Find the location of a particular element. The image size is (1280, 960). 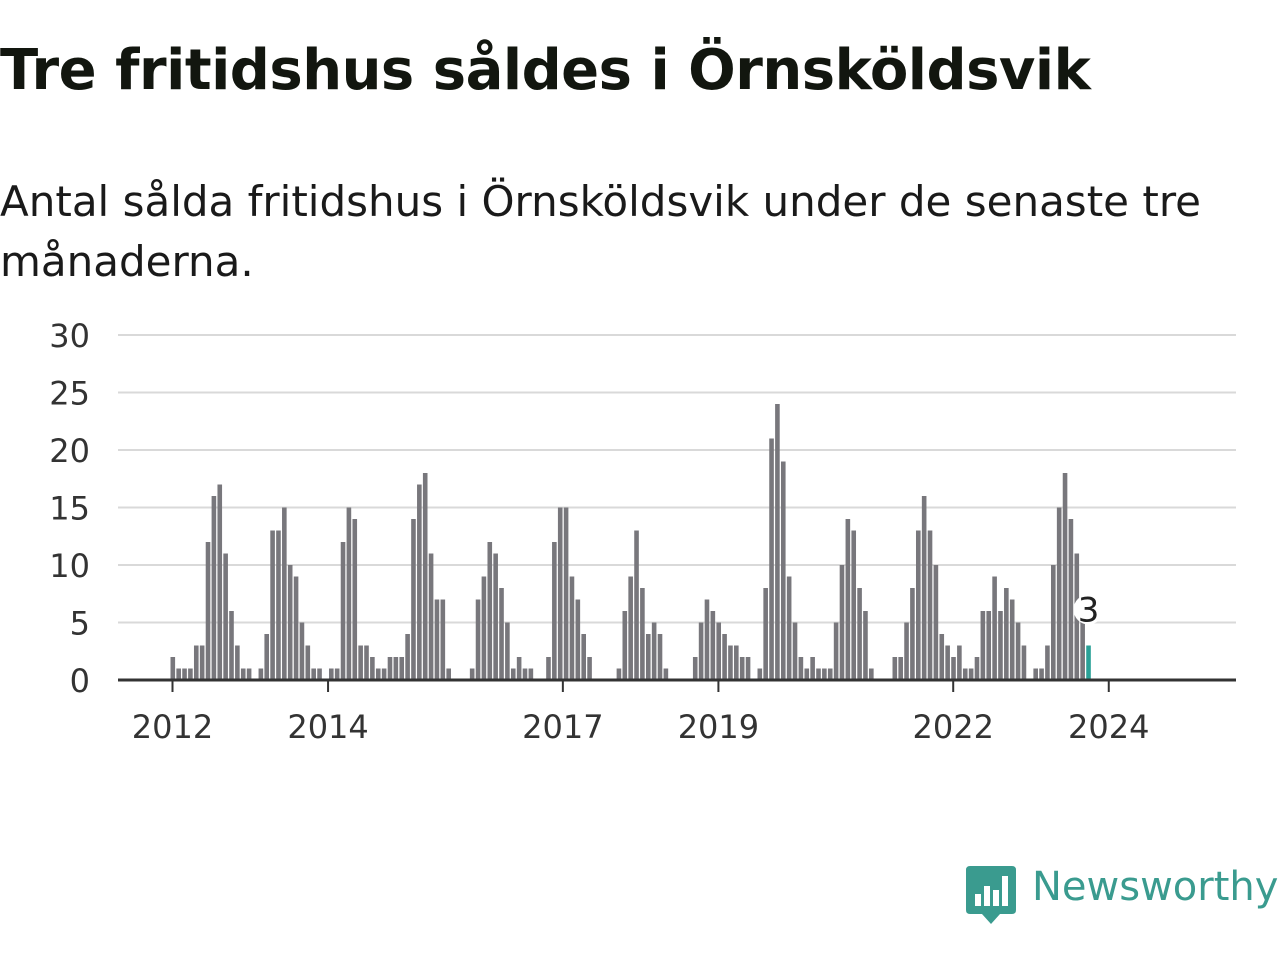

x-tick-label: 2014 is located at coordinates (327, 727).